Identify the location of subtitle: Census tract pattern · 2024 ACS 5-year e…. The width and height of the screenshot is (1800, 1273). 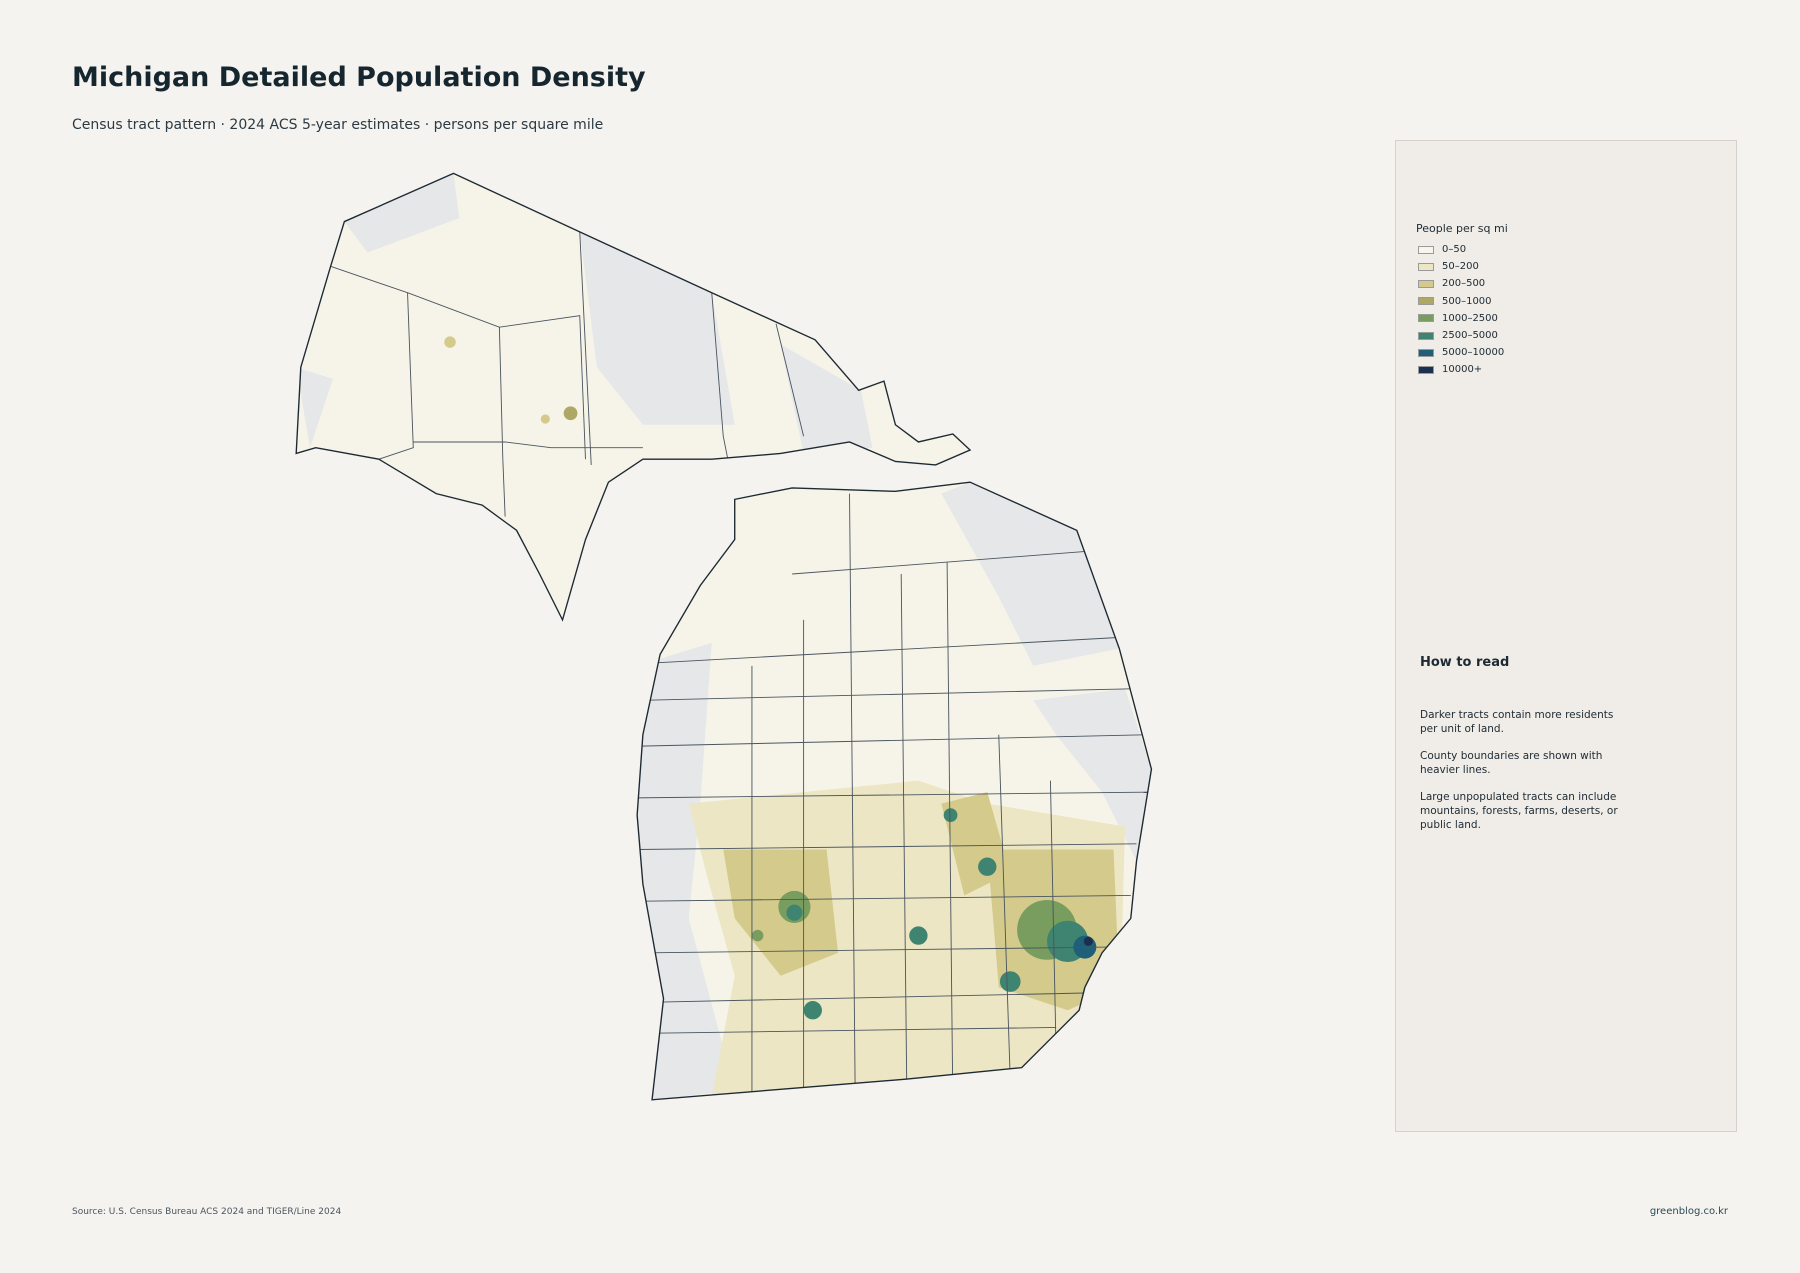
(338, 125).